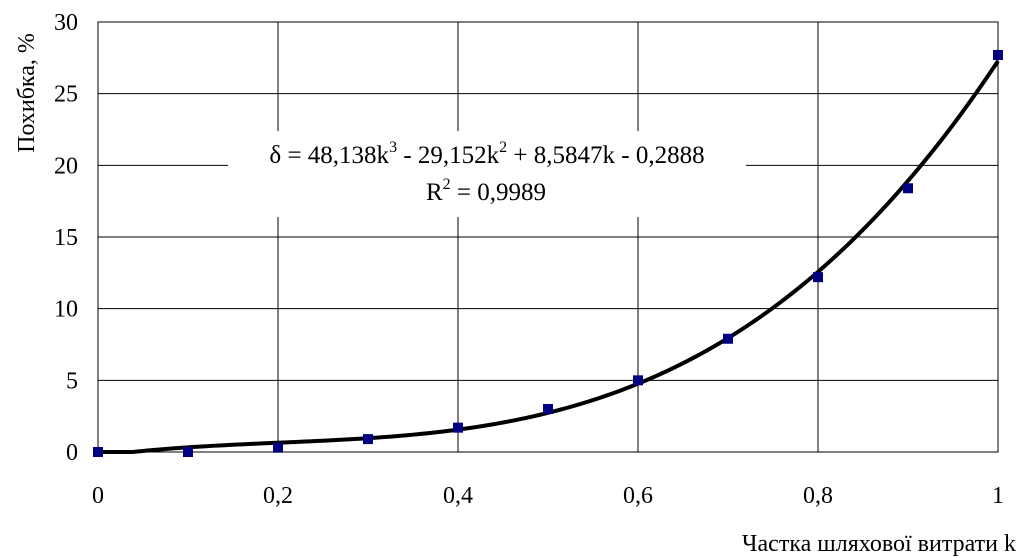 This screenshot has width=1022, height=558. I want to click on r-squared-b: = 0,9989, so click(498, 192).